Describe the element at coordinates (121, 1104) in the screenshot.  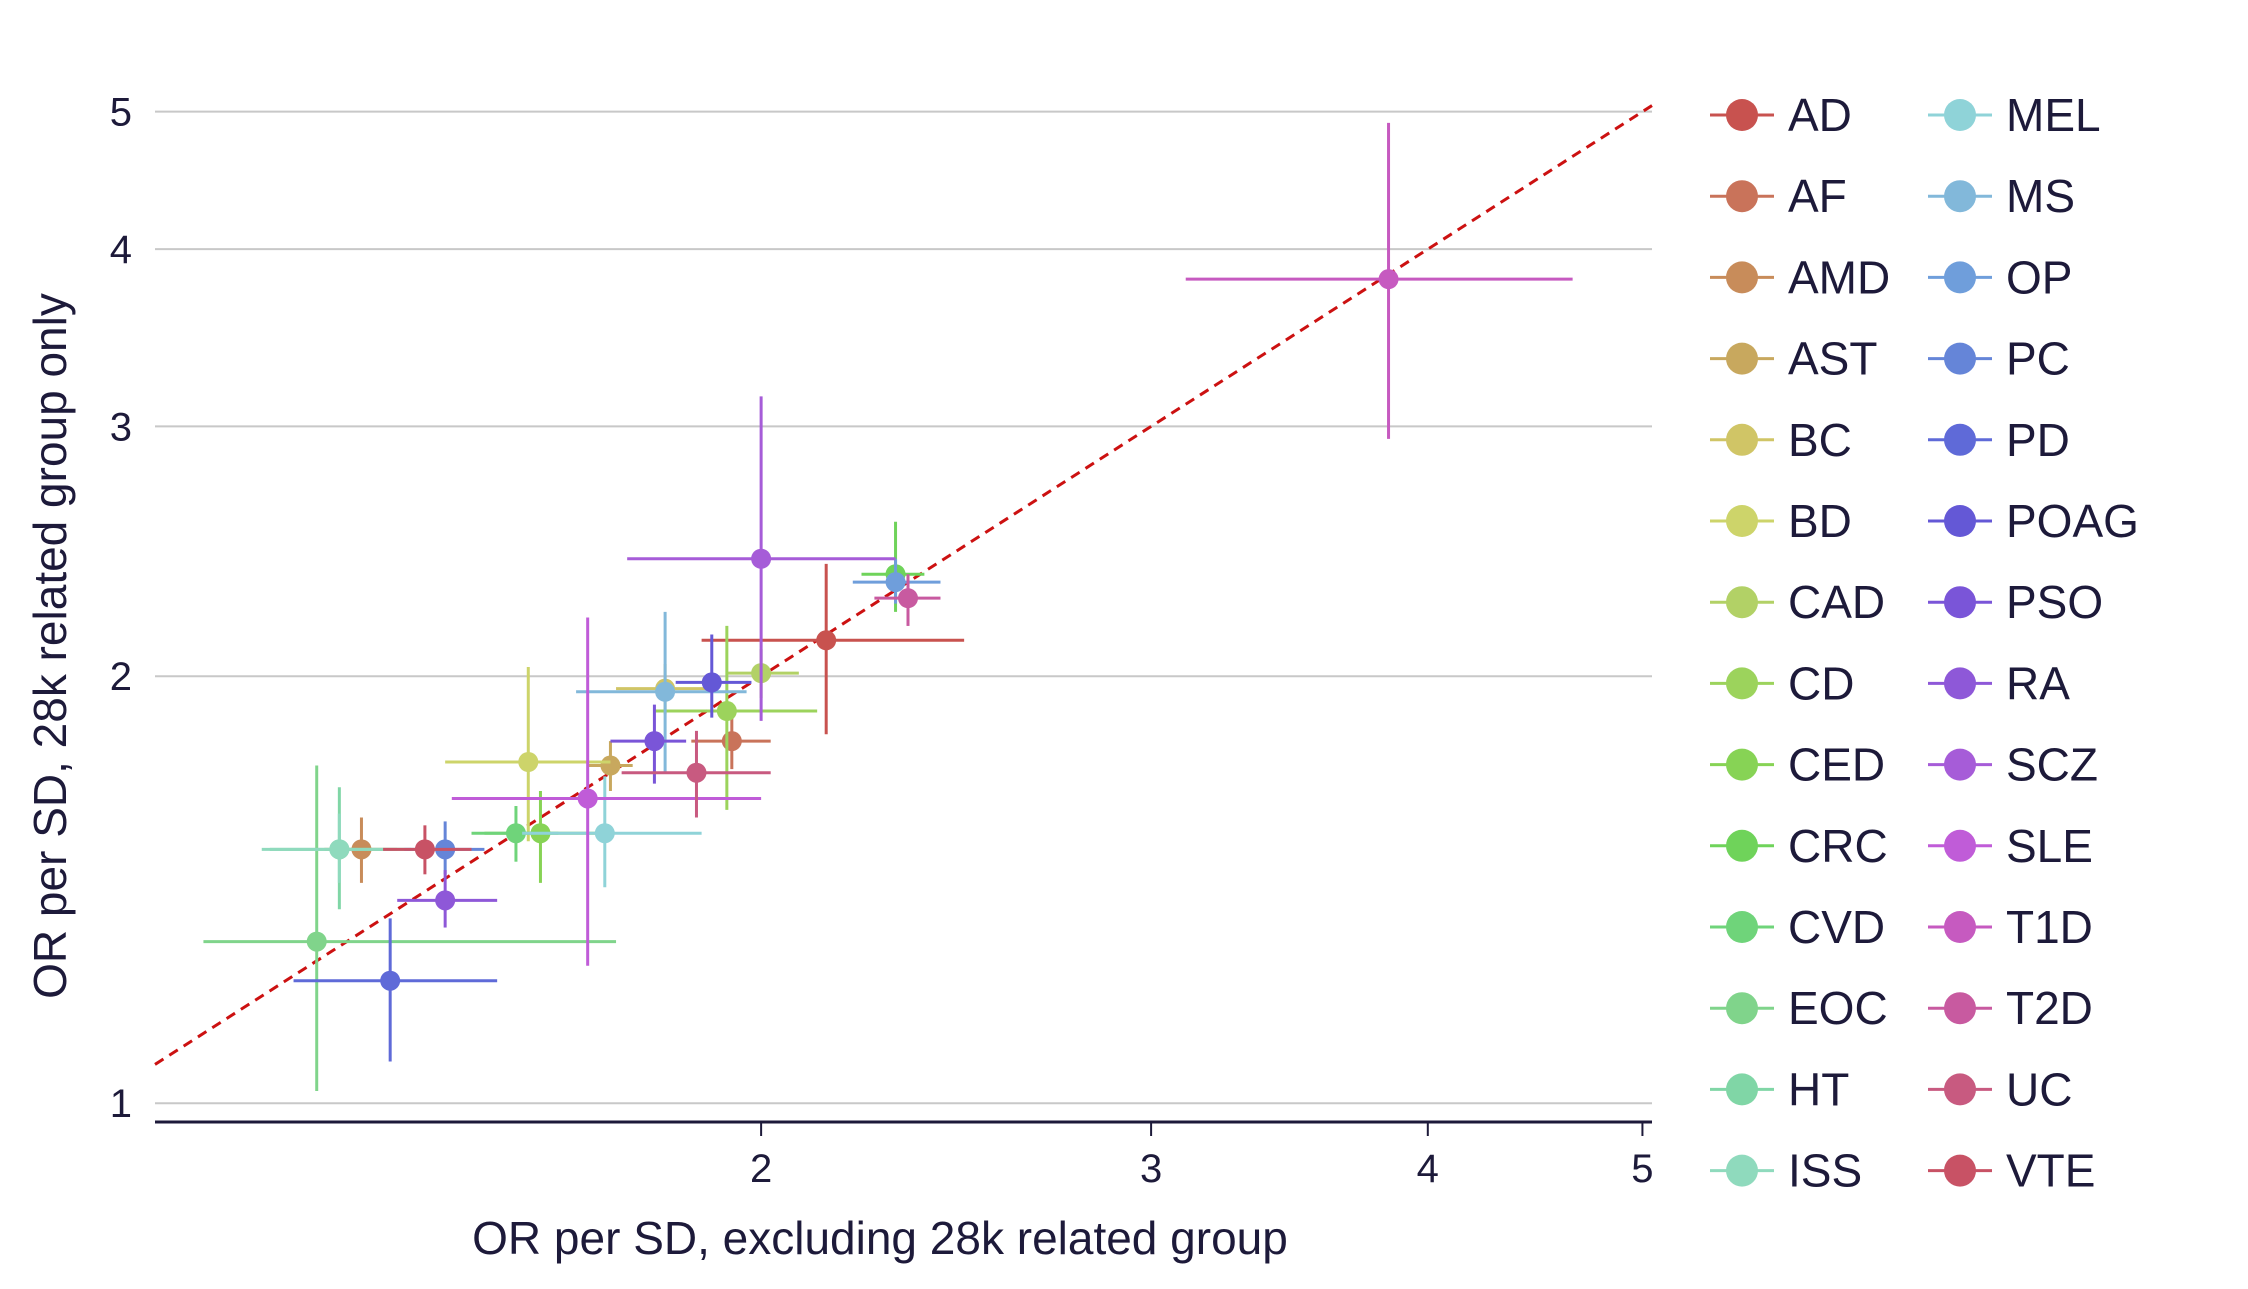
I see `y-tick-label: 1` at that location.